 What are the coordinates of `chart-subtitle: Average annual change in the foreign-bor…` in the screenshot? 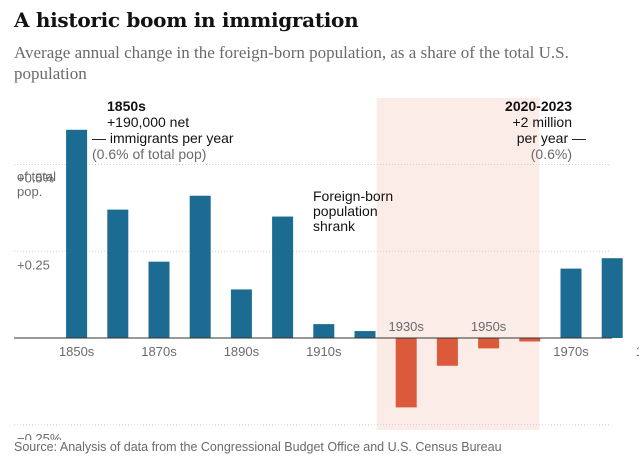 It's located at (291, 63).